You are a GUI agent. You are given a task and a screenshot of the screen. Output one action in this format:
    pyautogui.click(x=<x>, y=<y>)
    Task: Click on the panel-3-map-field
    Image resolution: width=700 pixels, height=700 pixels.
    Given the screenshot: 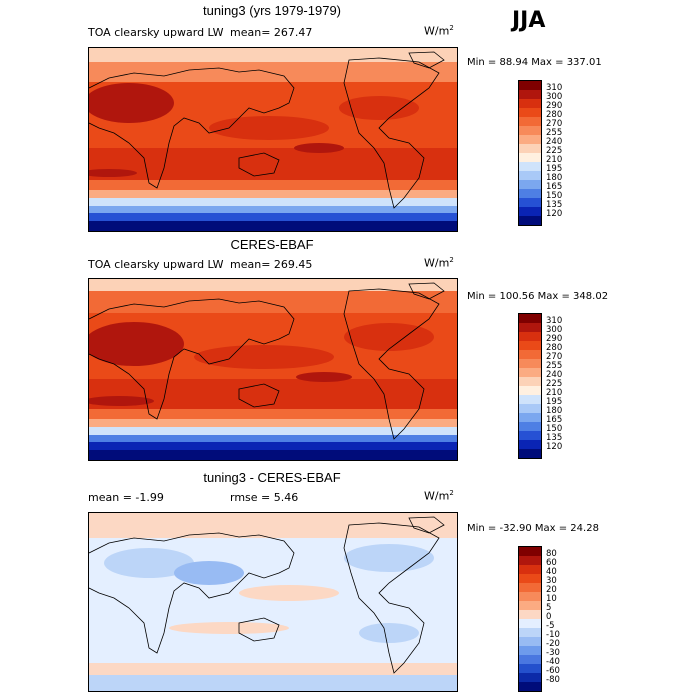 What is the action you would take?
    pyautogui.click(x=273, y=602)
    